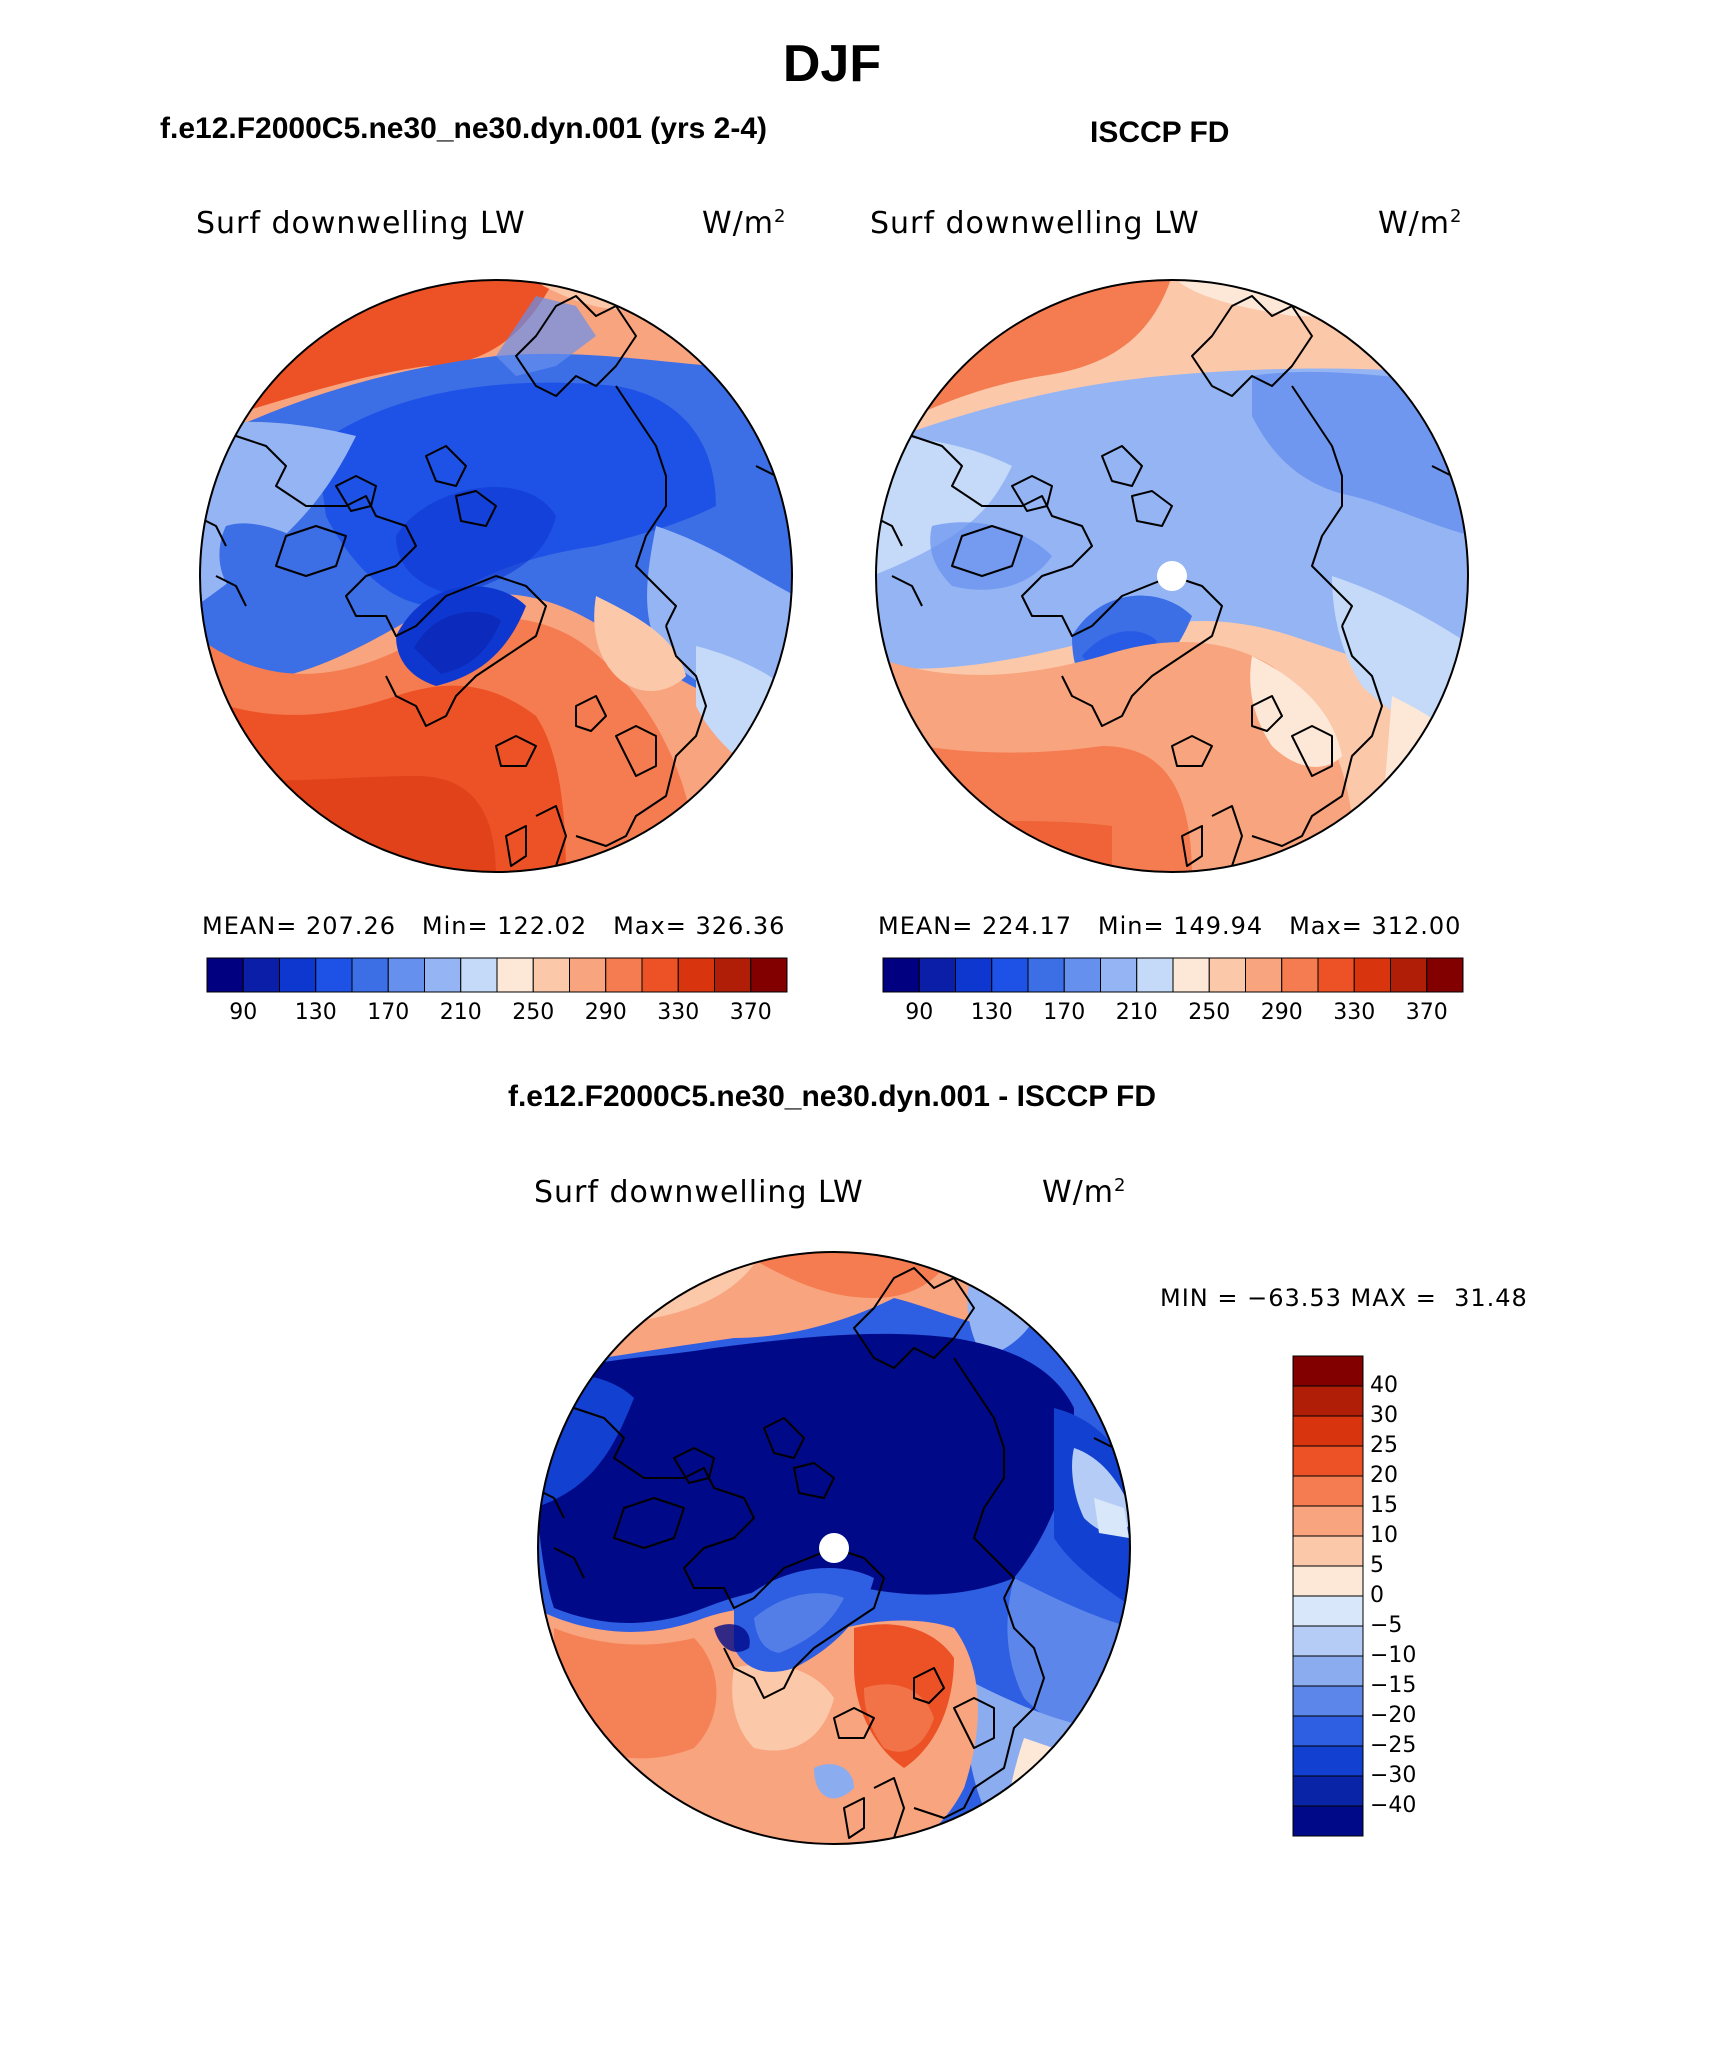  What do you see at coordinates (1393, 1775) in the screenshot?
I see `panel-diff-colorbar-tick-label: −30` at bounding box center [1393, 1775].